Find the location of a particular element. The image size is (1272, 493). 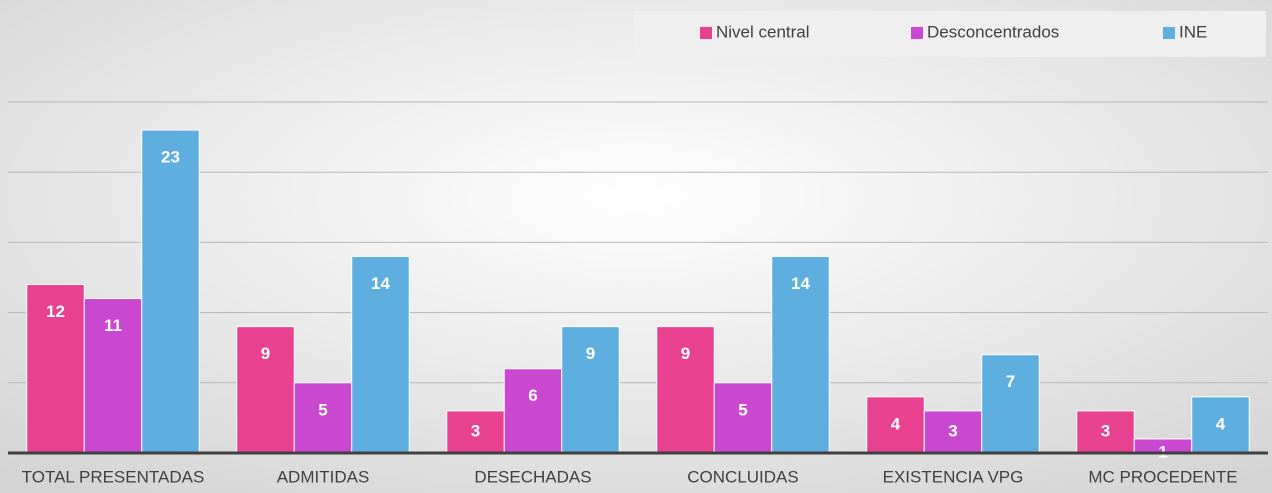

legend-box is located at coordinates (950, 34).